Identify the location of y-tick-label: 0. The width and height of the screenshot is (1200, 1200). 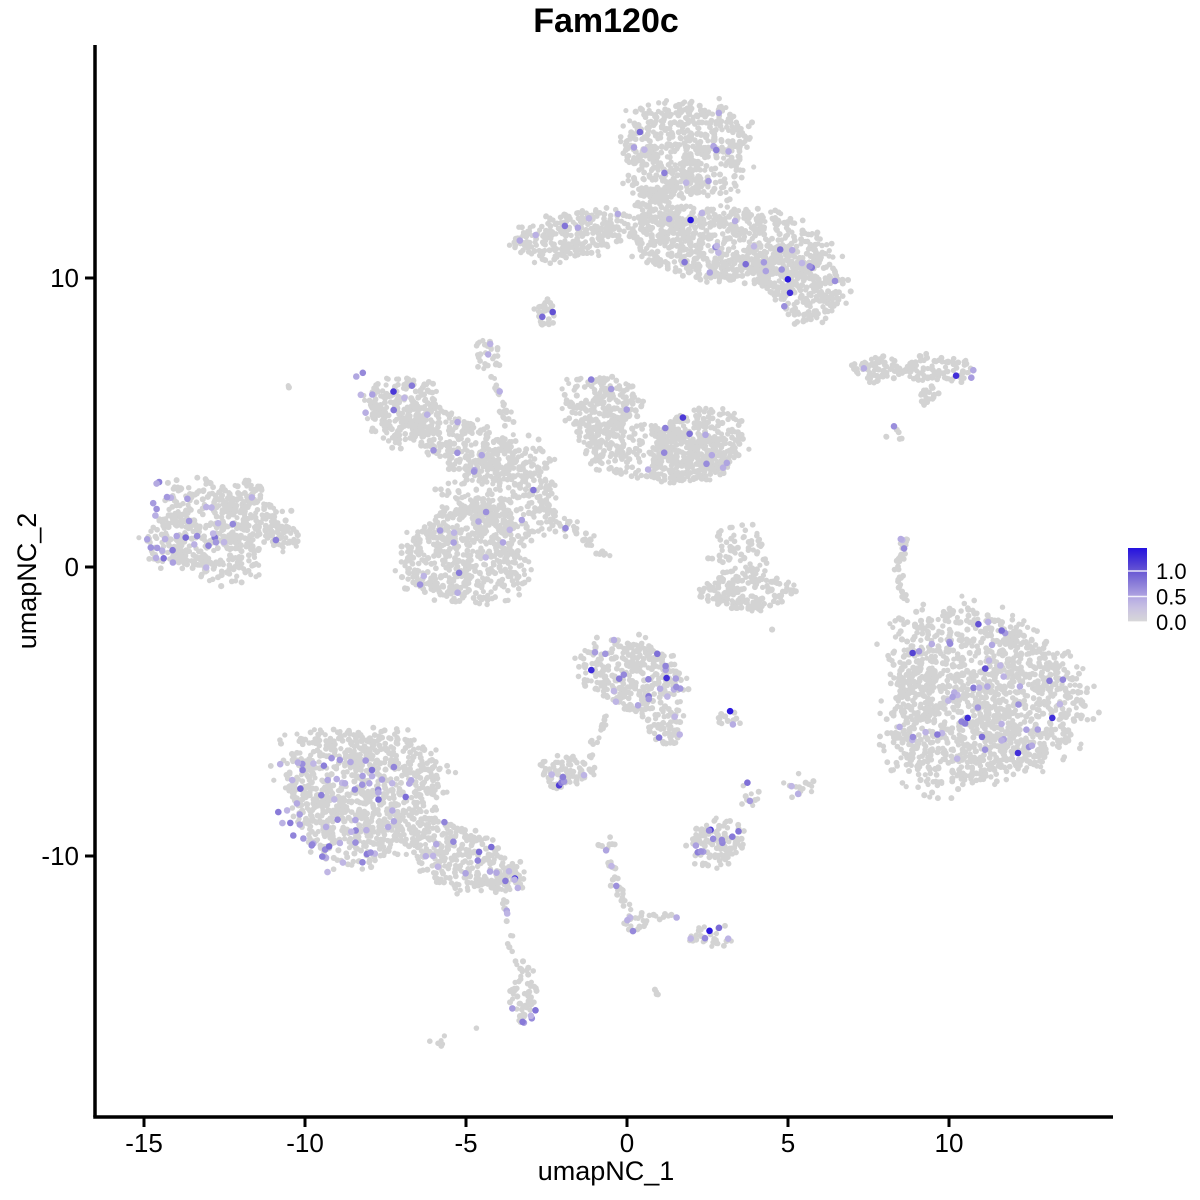
(72, 567).